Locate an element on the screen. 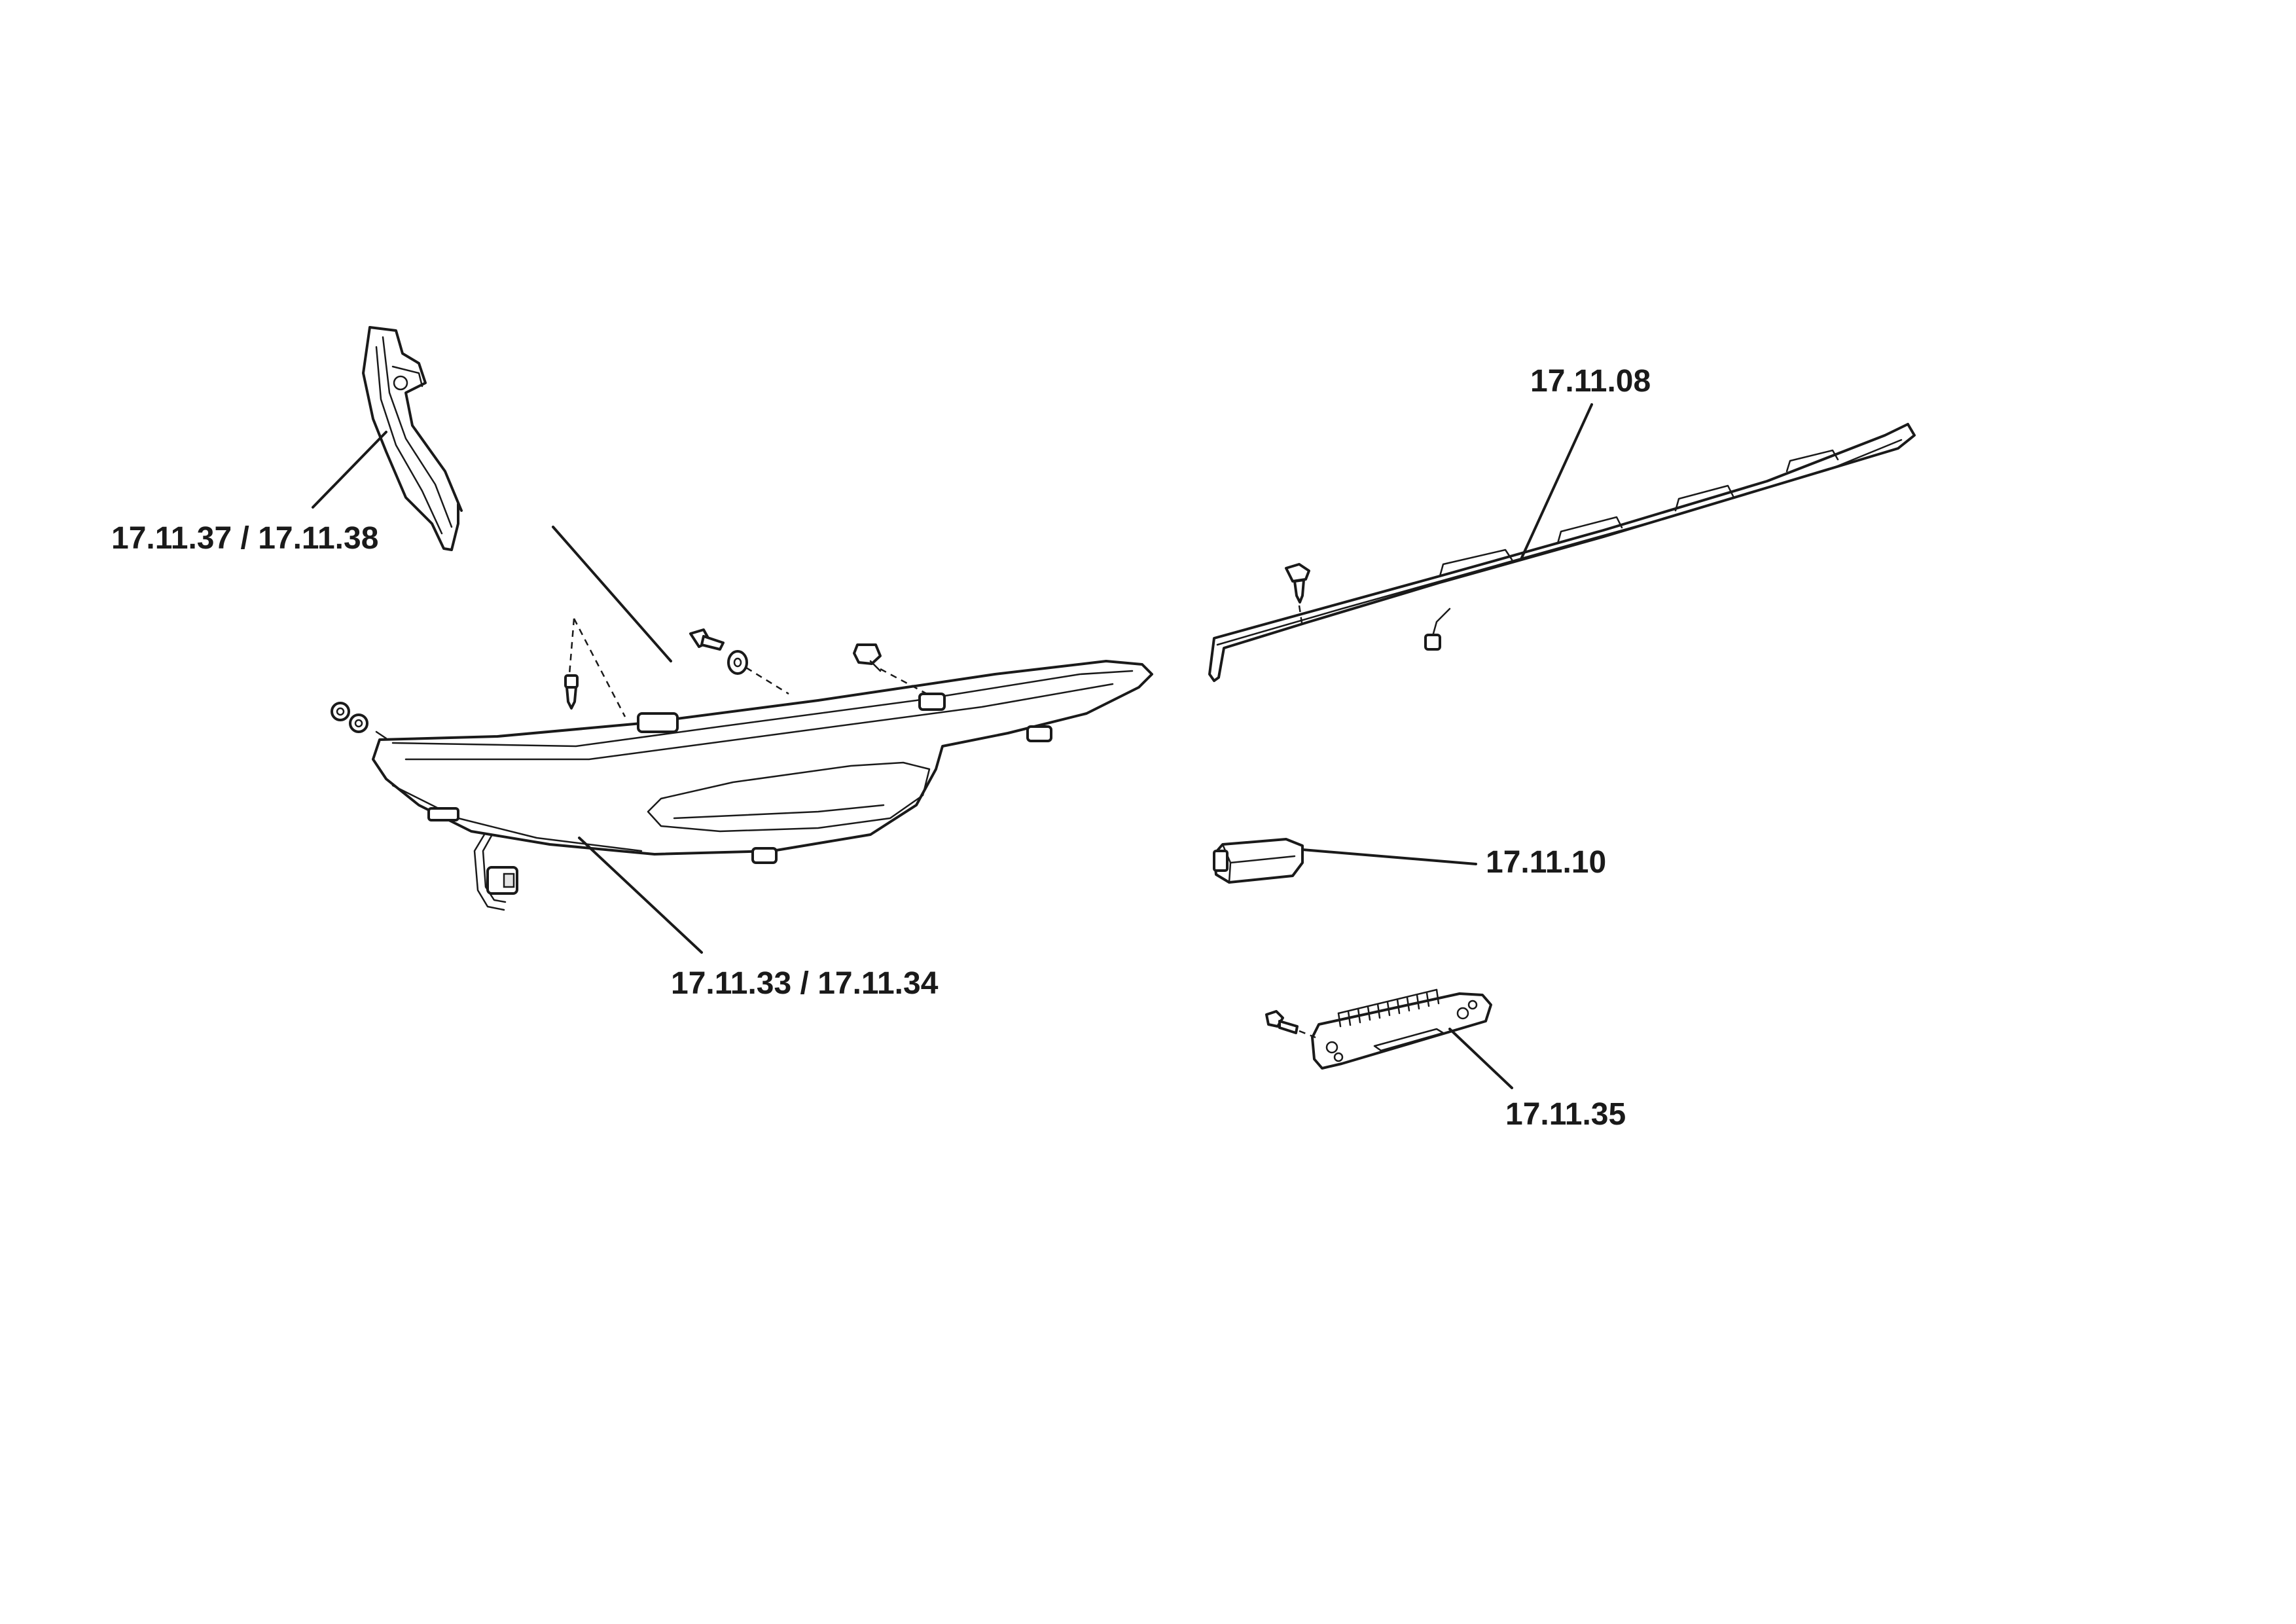 Image resolution: width=2296 pixels, height=1624 pixels. light-strip-part is located at coordinates (1562, 552).